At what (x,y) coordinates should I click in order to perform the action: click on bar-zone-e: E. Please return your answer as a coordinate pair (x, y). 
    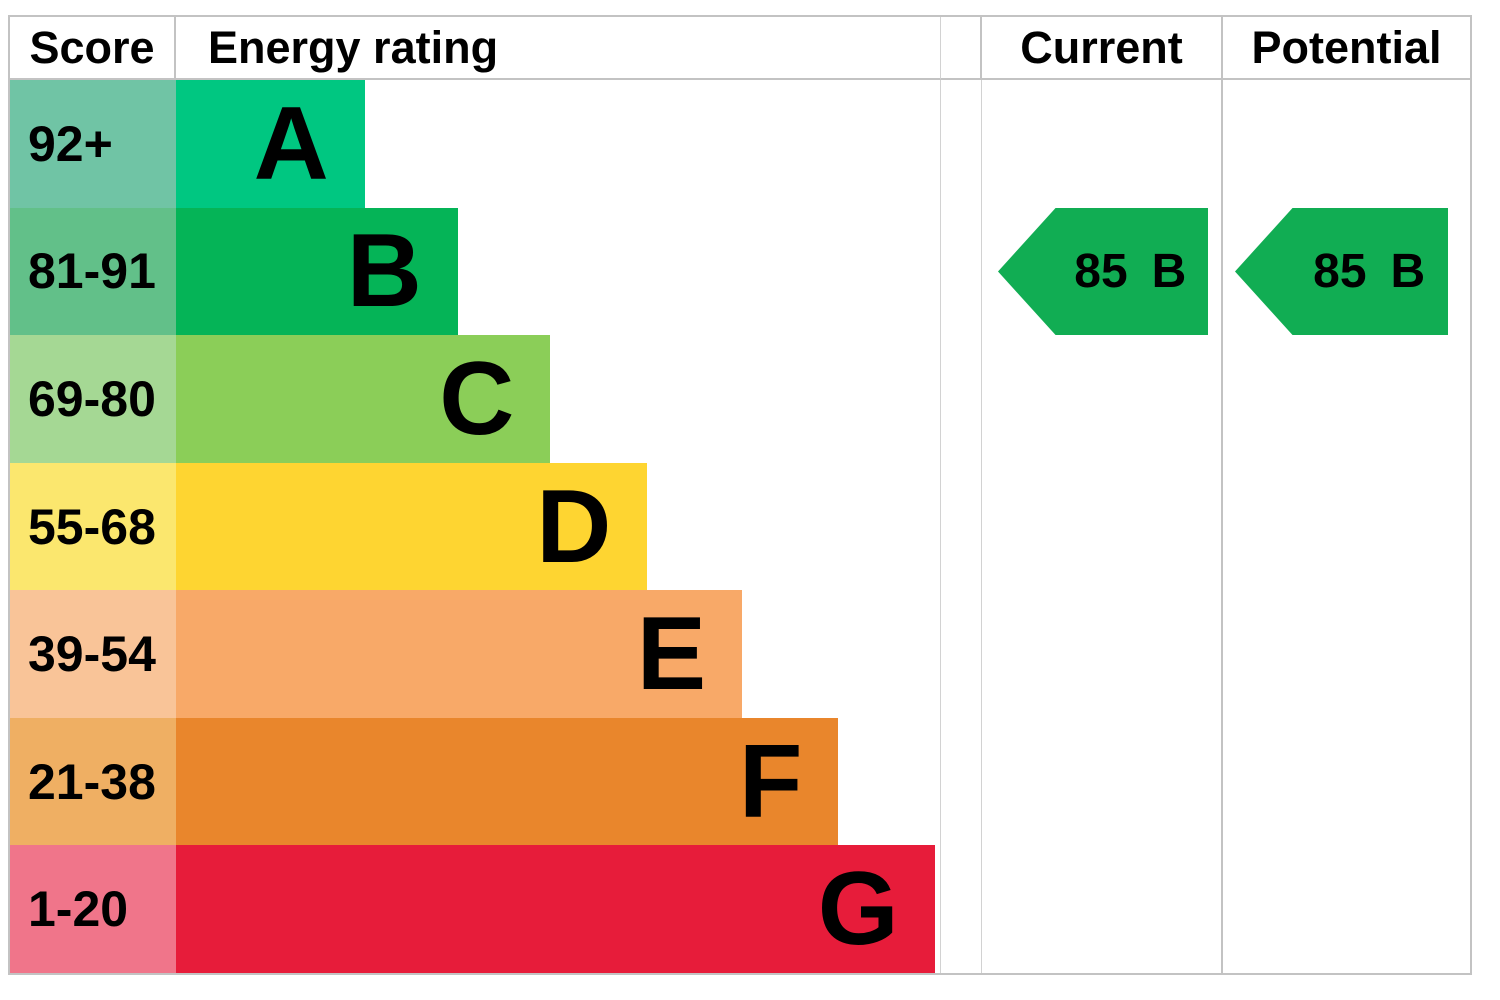
    Looking at the image, I should click on (558, 654).